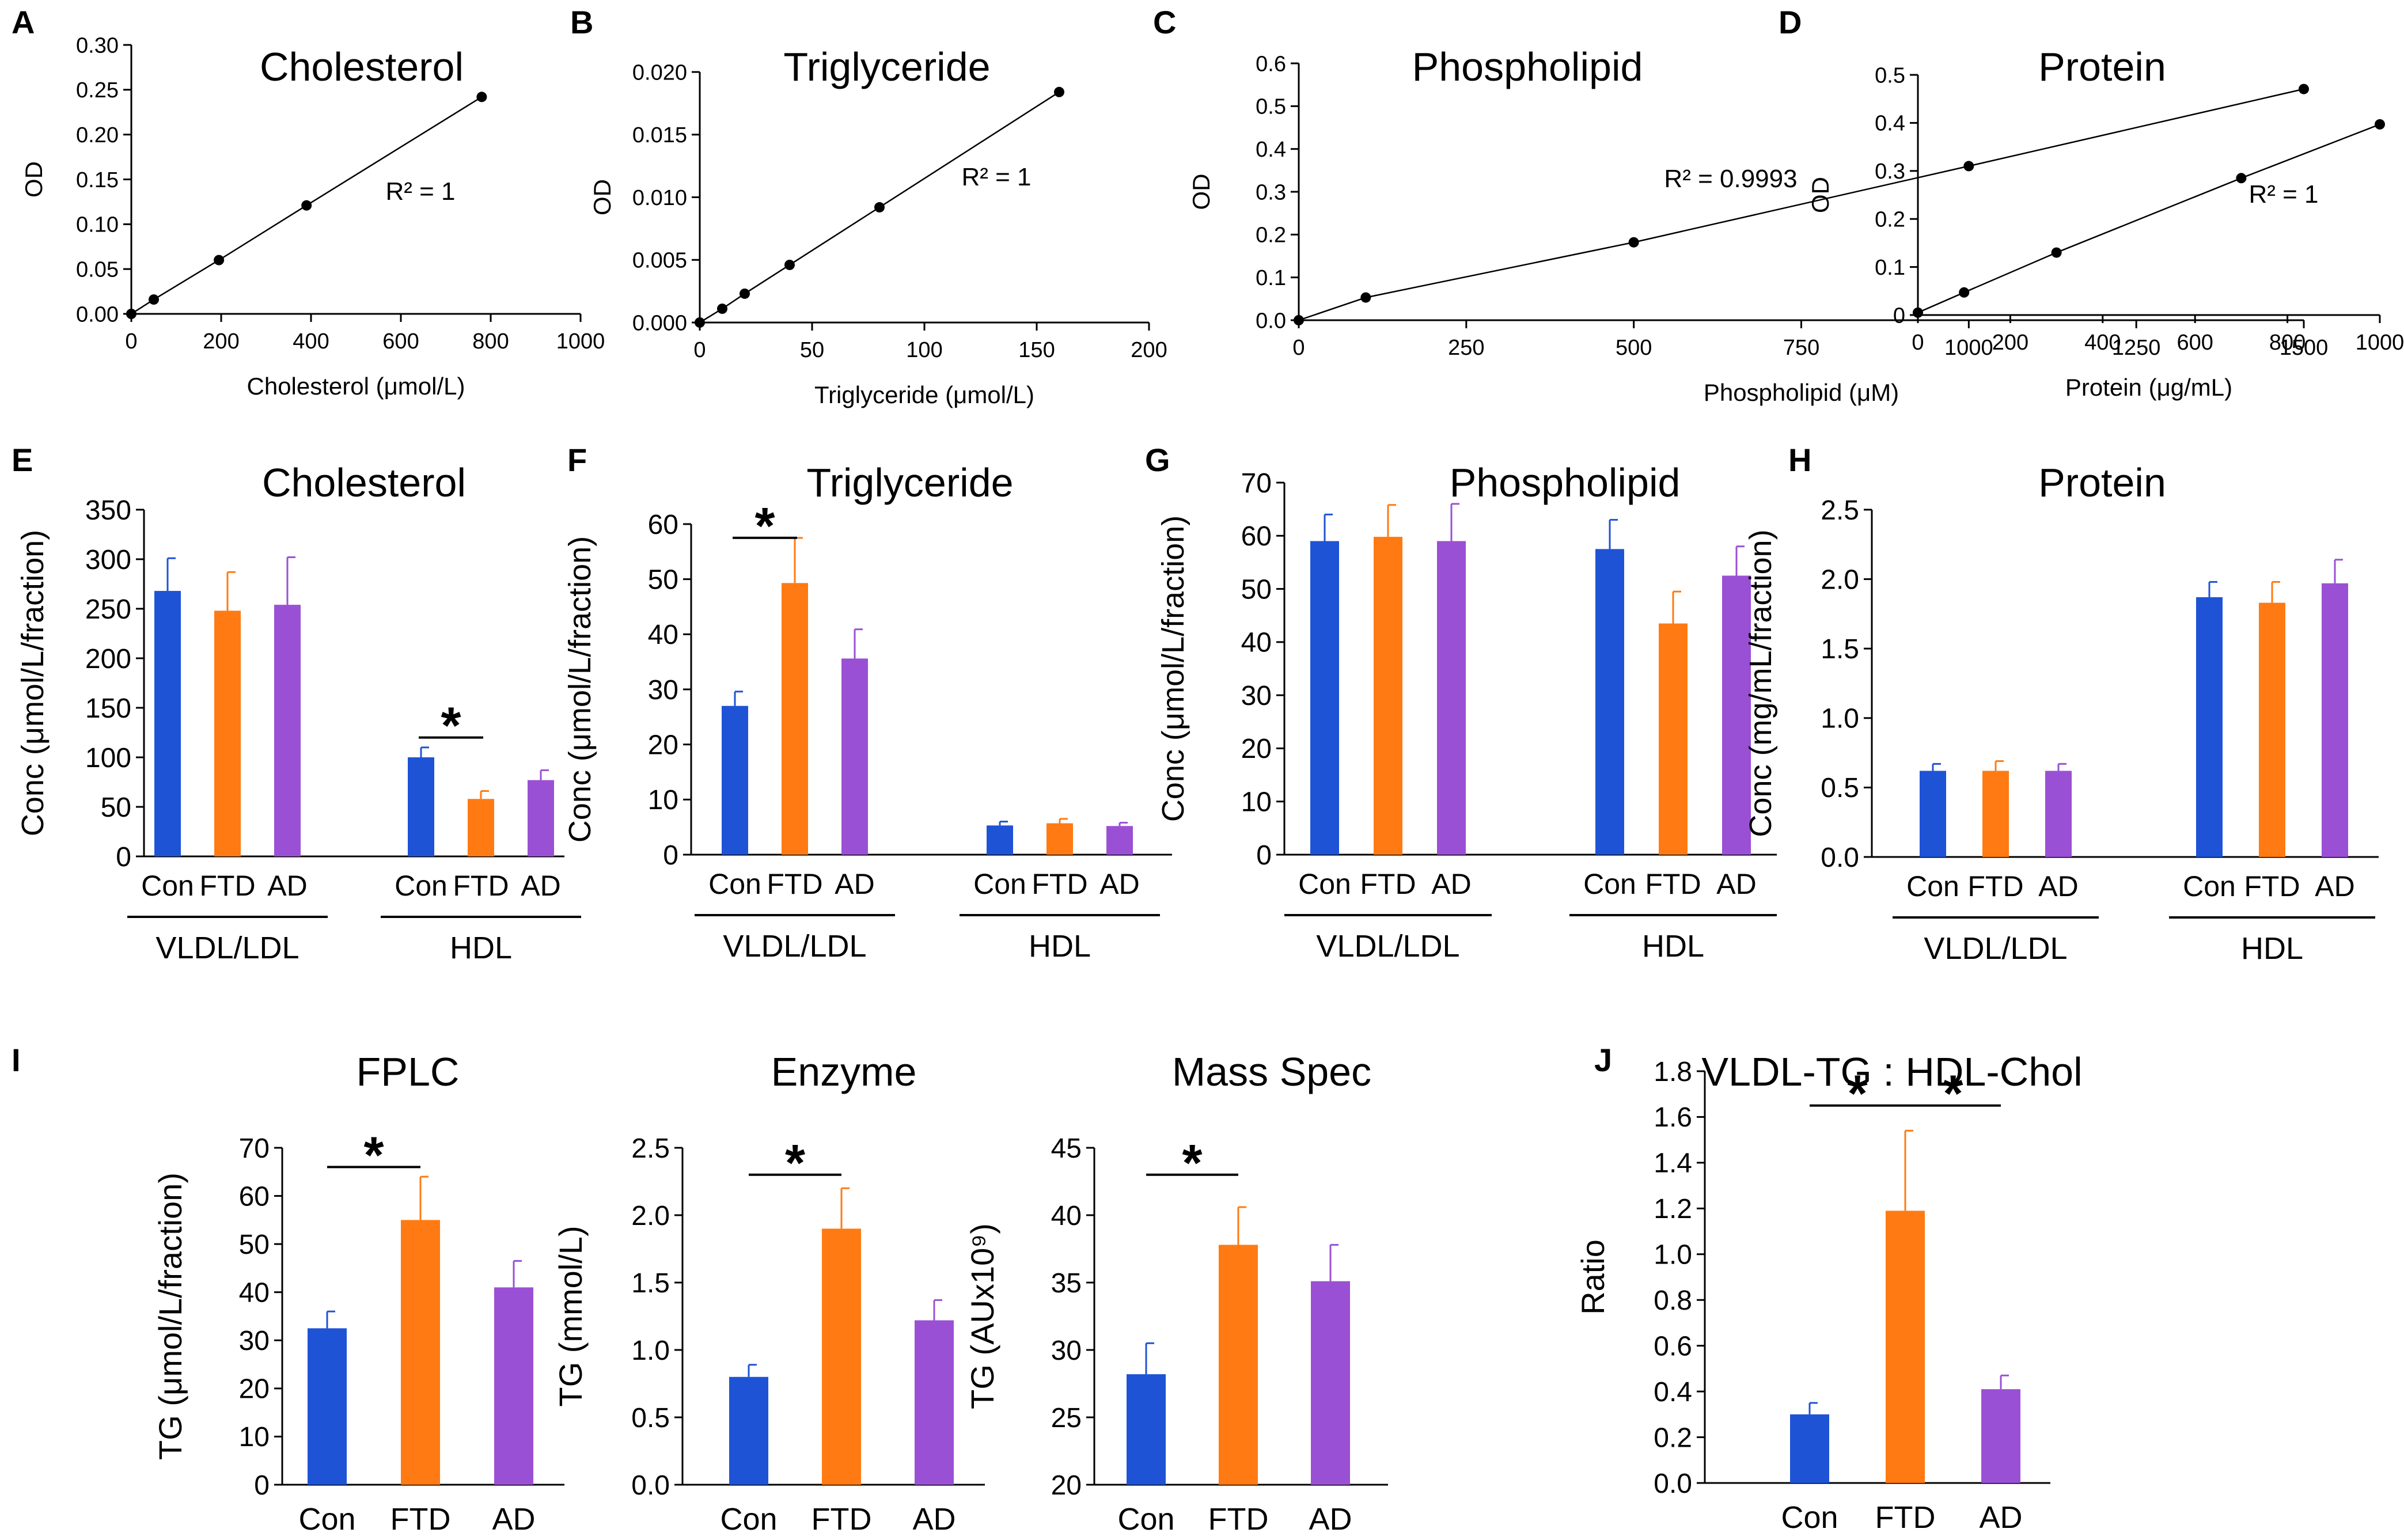 The image size is (2404, 1540). What do you see at coordinates (123, 858) in the screenshot?
I see `y-tick-label: 0` at bounding box center [123, 858].